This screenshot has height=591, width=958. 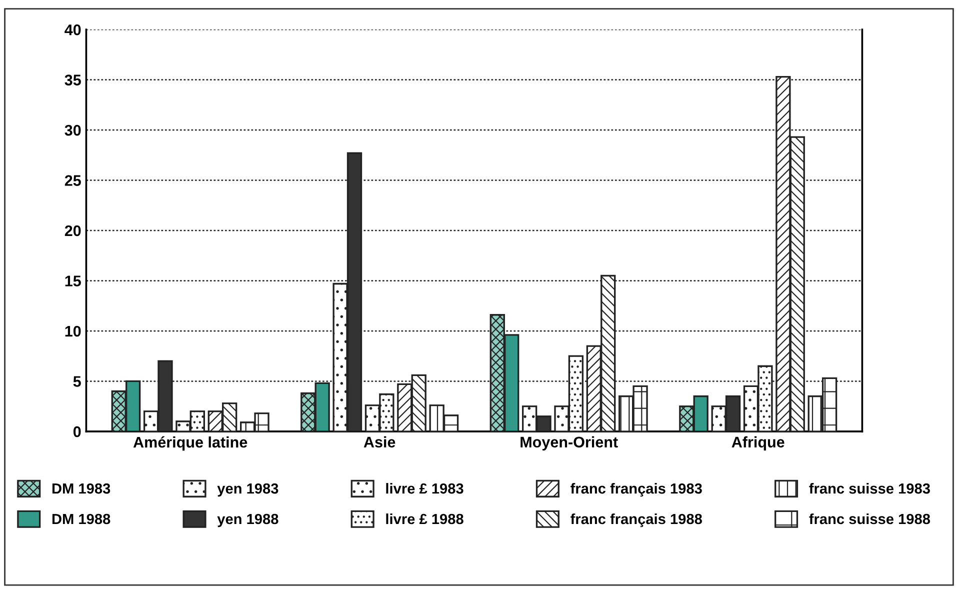 I want to click on x-tick-label: Amérique latine, so click(x=190, y=443).